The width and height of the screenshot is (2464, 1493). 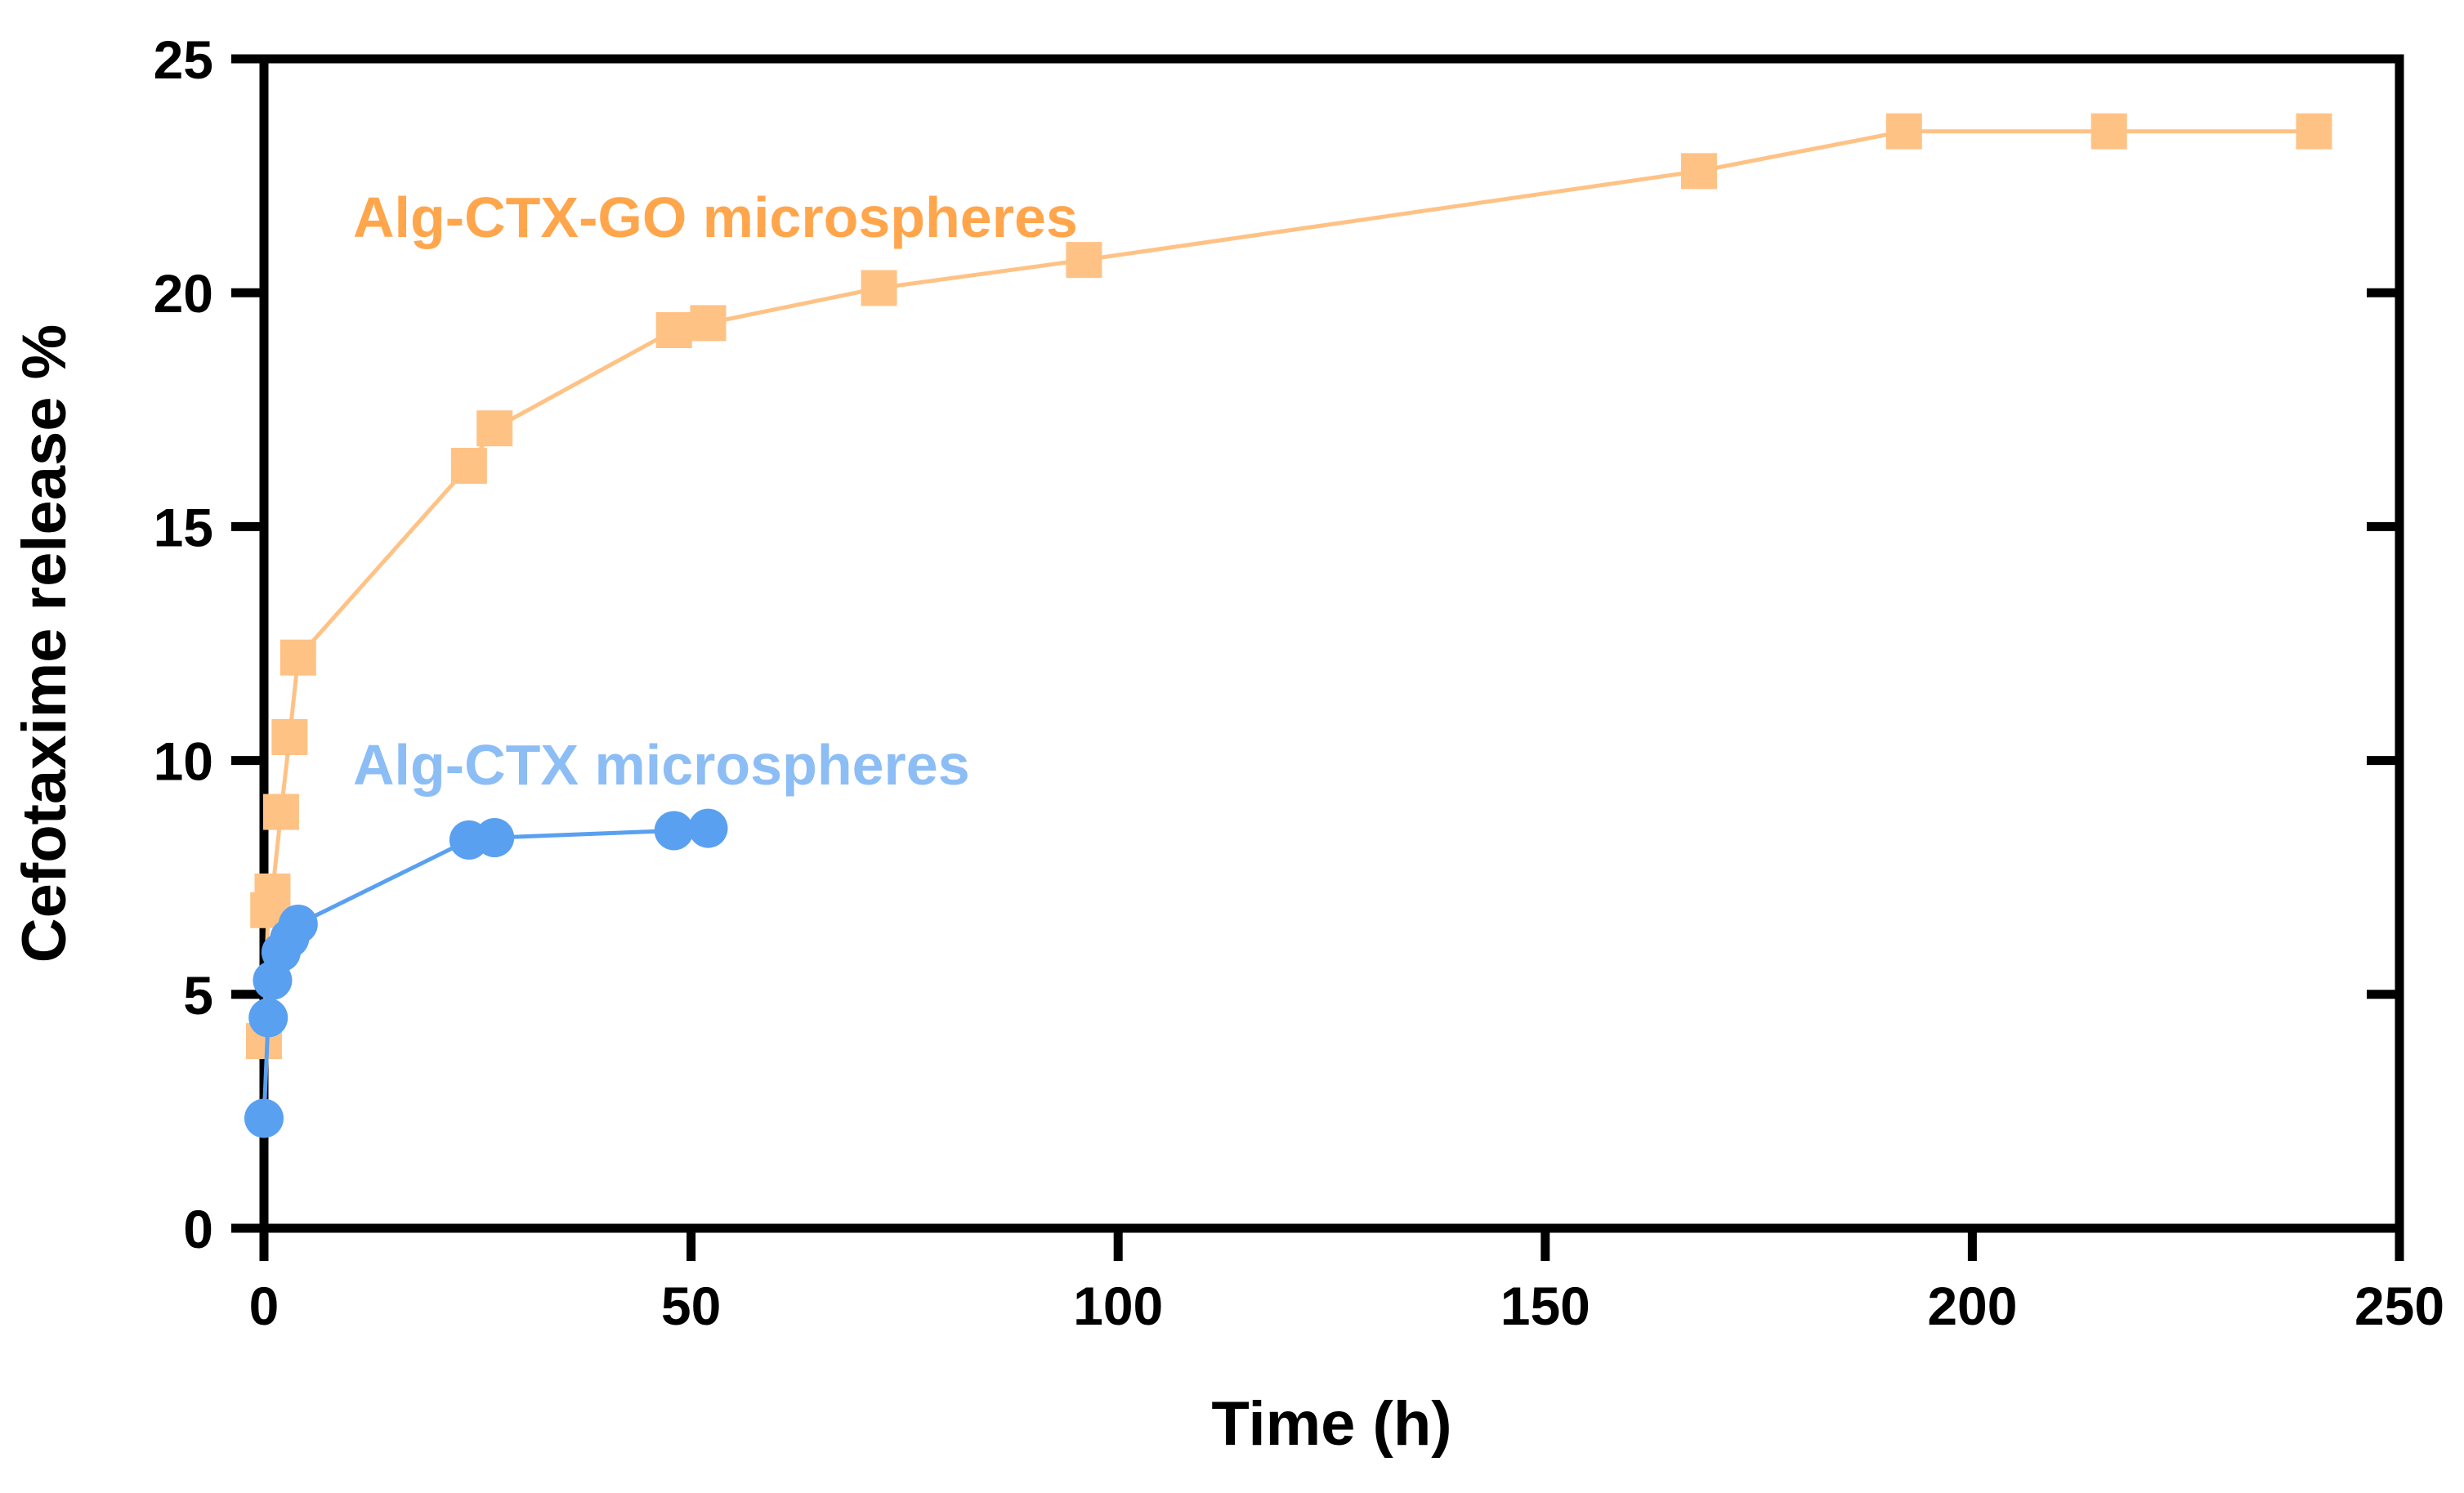 I want to click on series-alg-ctx, so click(x=486, y=973).